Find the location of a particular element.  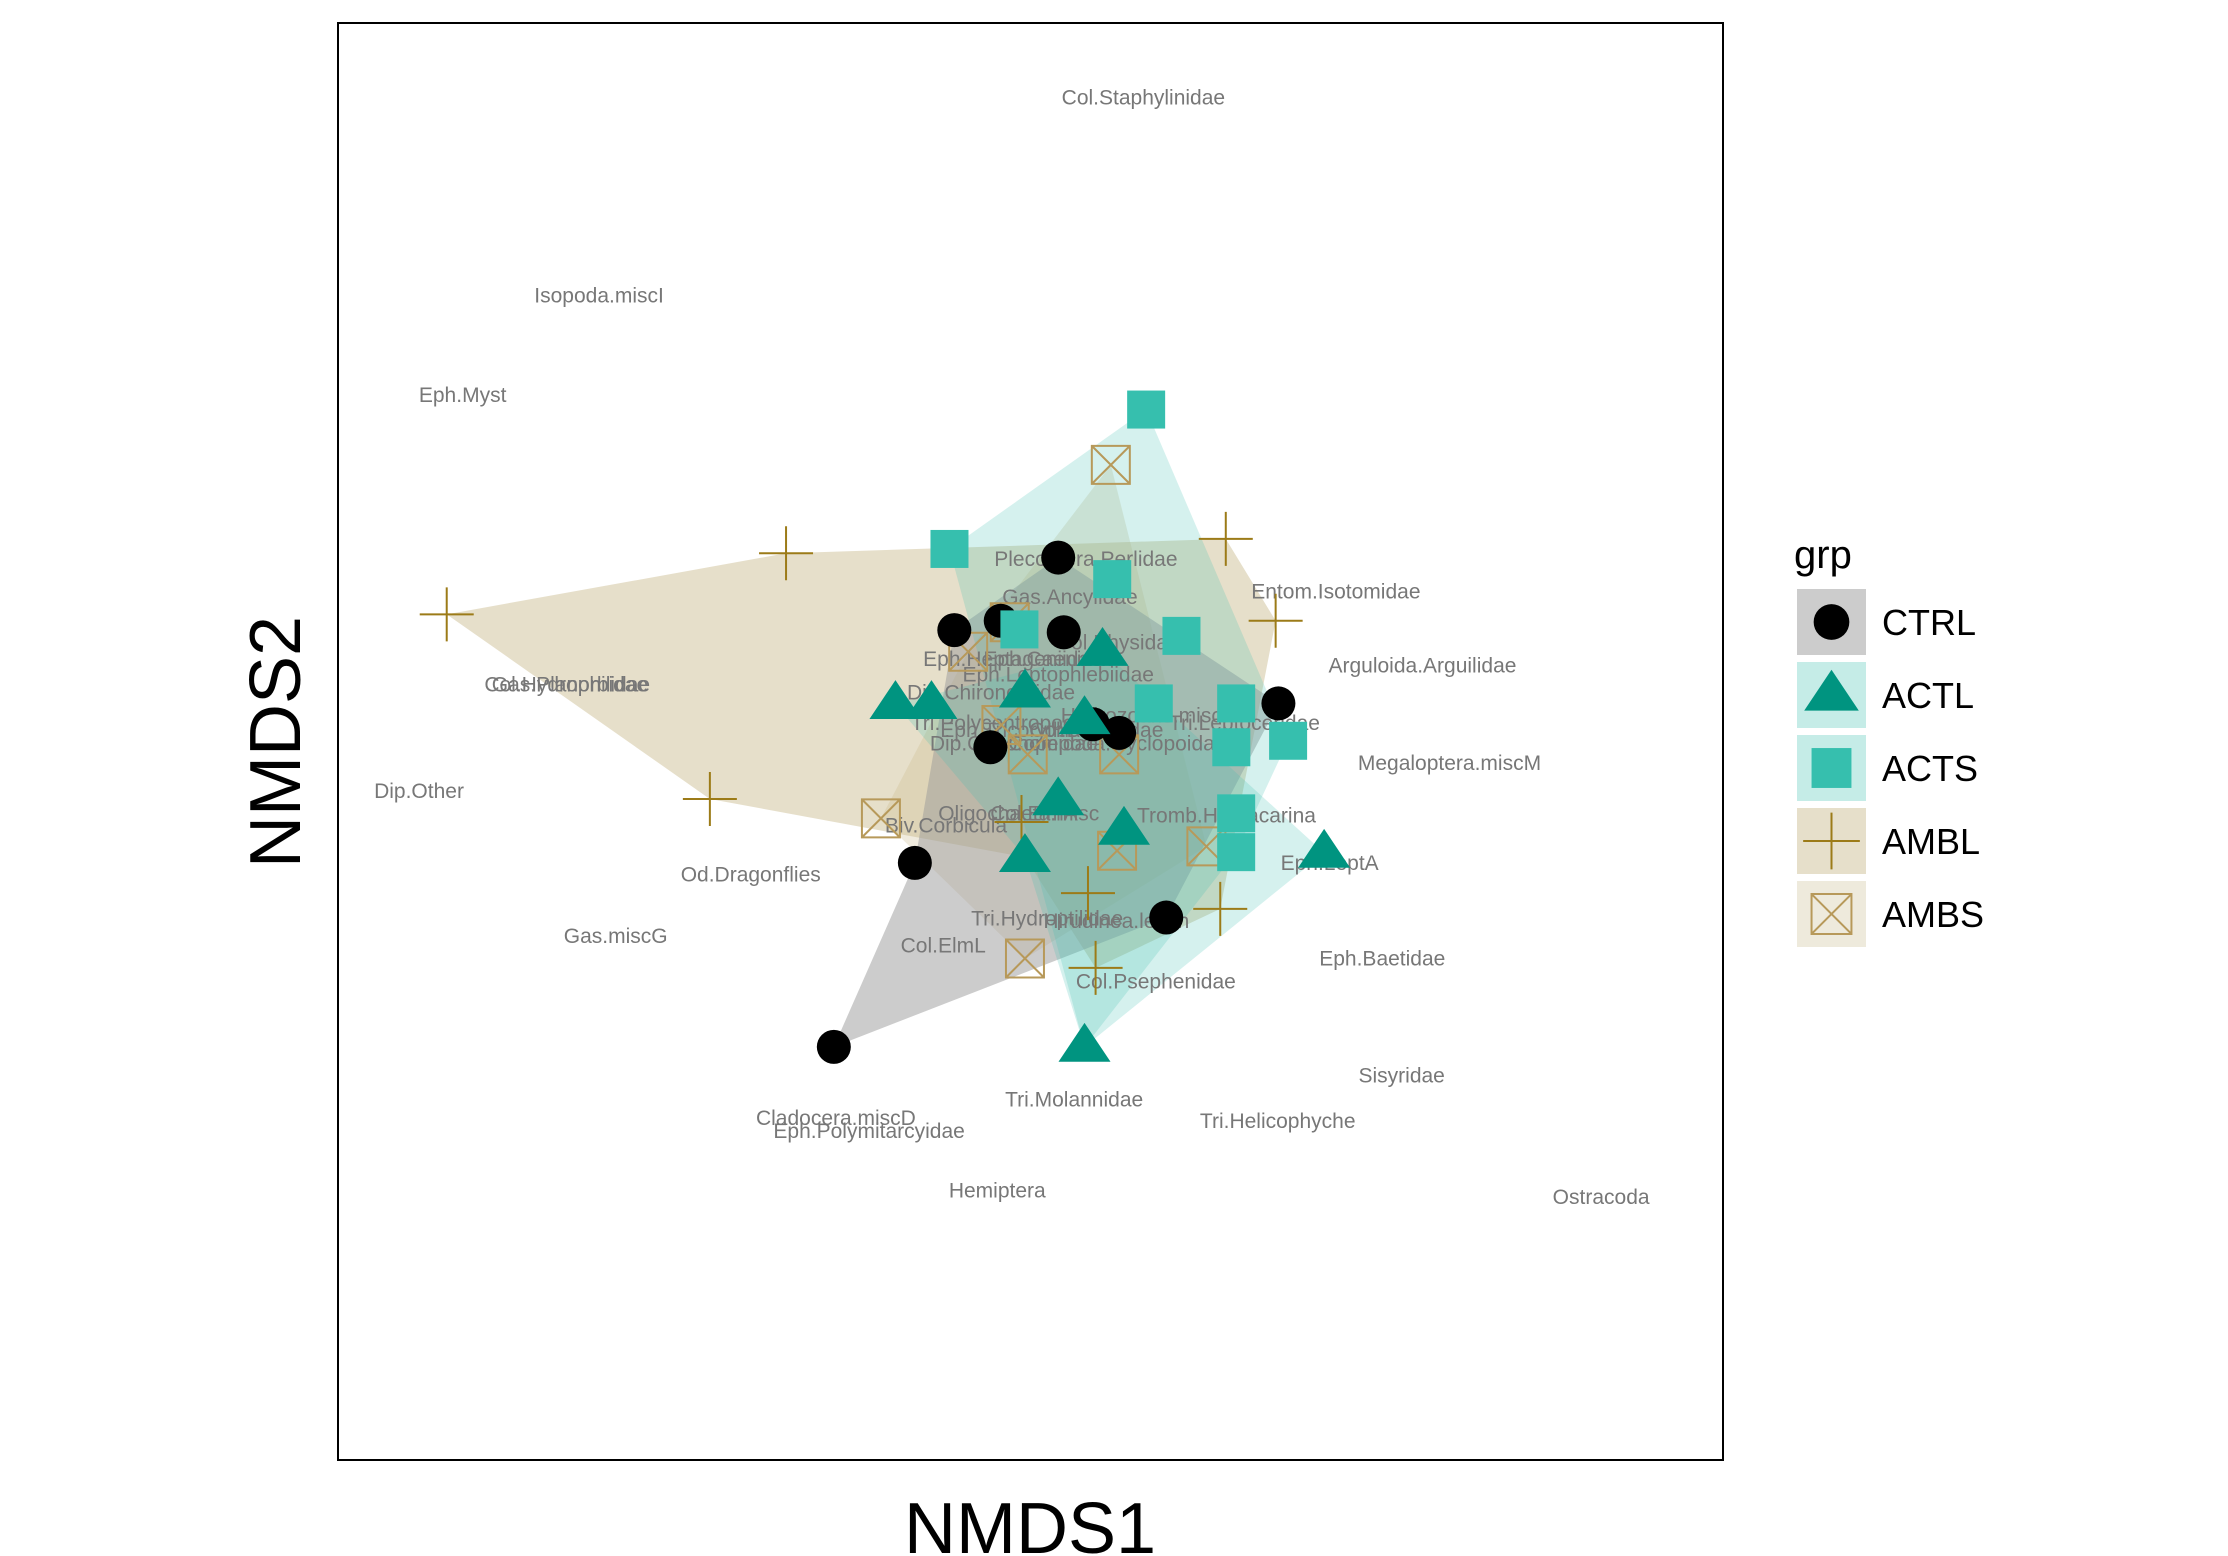

species-label-tri-molannidae: Tri.Molannidae is located at coordinates (1074, 1099).